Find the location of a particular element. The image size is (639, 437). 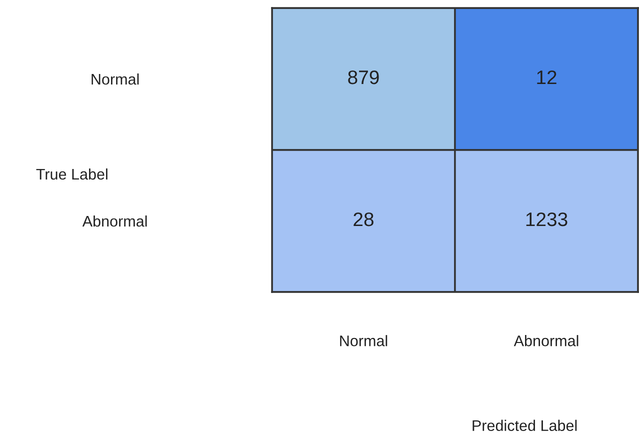

data-label: 12 is located at coordinates (546, 77).